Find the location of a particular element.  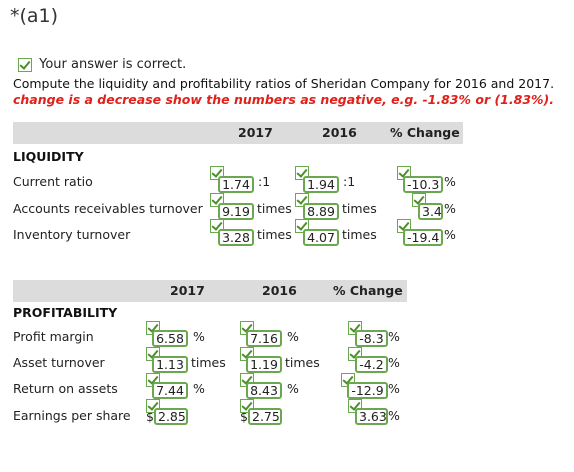

row-label: Return on assets is located at coordinates (65, 388).